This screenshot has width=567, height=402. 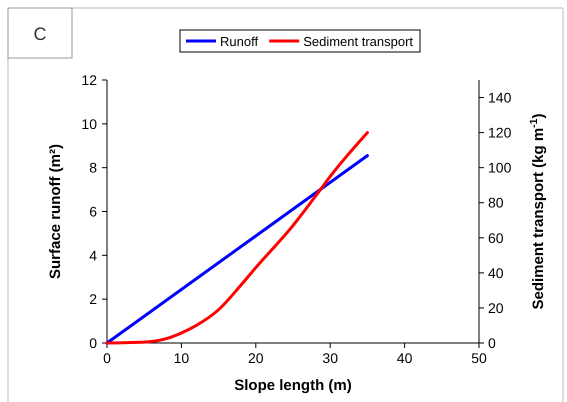 What do you see at coordinates (500, 168) in the screenshot?
I see `y2-tick-label: 100` at bounding box center [500, 168].